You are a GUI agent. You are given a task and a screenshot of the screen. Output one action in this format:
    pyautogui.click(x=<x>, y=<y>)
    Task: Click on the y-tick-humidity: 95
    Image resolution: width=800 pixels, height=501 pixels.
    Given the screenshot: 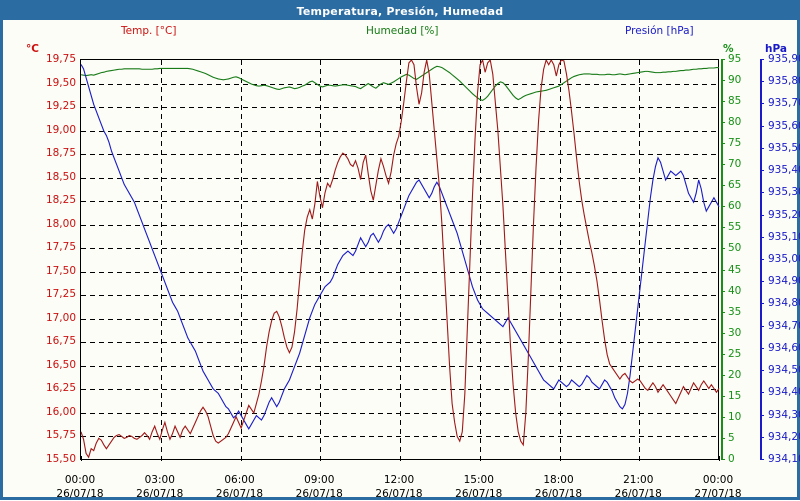 What is the action you would take?
    pyautogui.click(x=735, y=59)
    